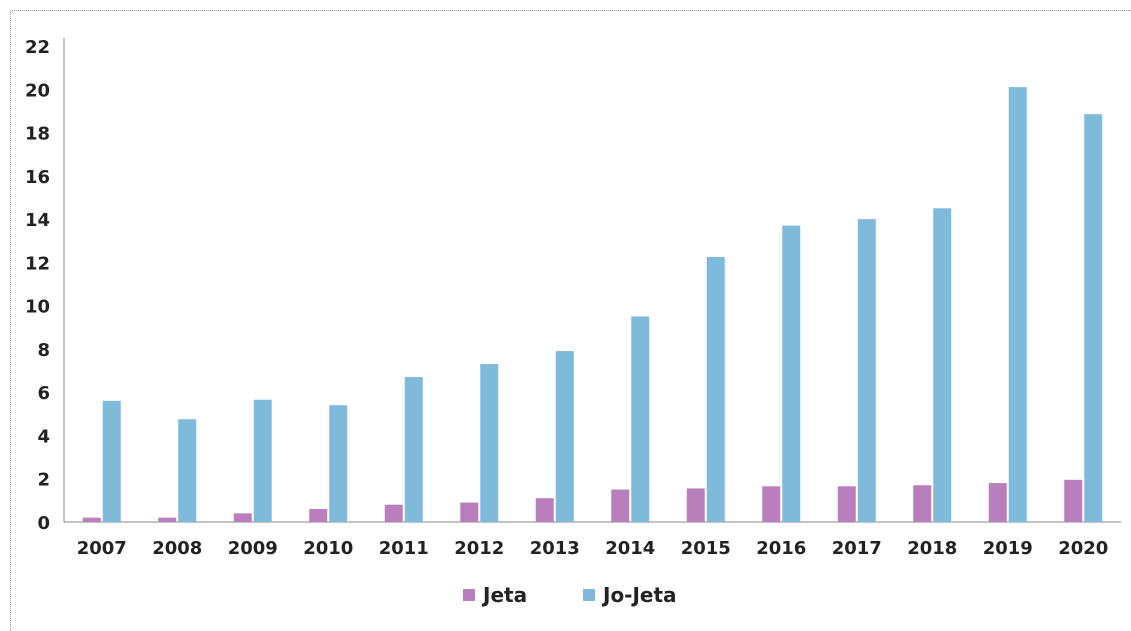 This screenshot has height=631, width=1131. I want to click on bar-jo-jeta-2011, so click(413, 449).